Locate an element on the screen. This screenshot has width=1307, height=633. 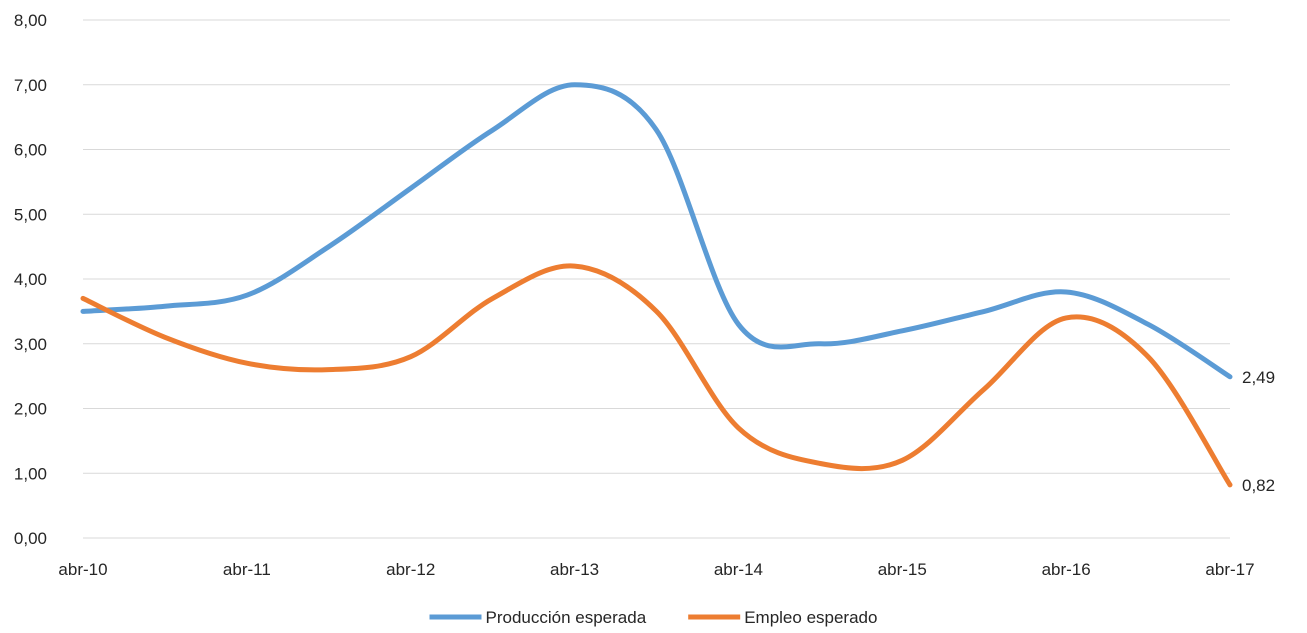
y-tick-label: 2,00 is located at coordinates (30, 409).